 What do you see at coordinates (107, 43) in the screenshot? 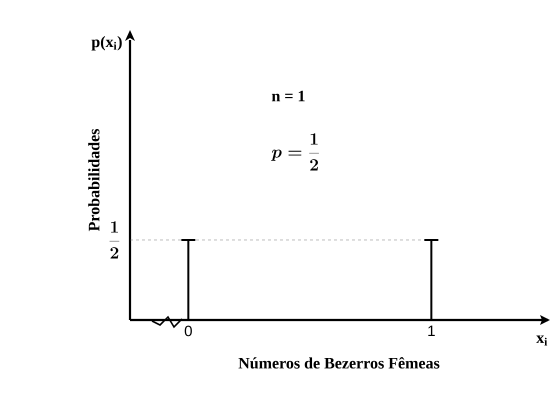
I see `text: p(x$_{i}$)` at bounding box center [107, 43].